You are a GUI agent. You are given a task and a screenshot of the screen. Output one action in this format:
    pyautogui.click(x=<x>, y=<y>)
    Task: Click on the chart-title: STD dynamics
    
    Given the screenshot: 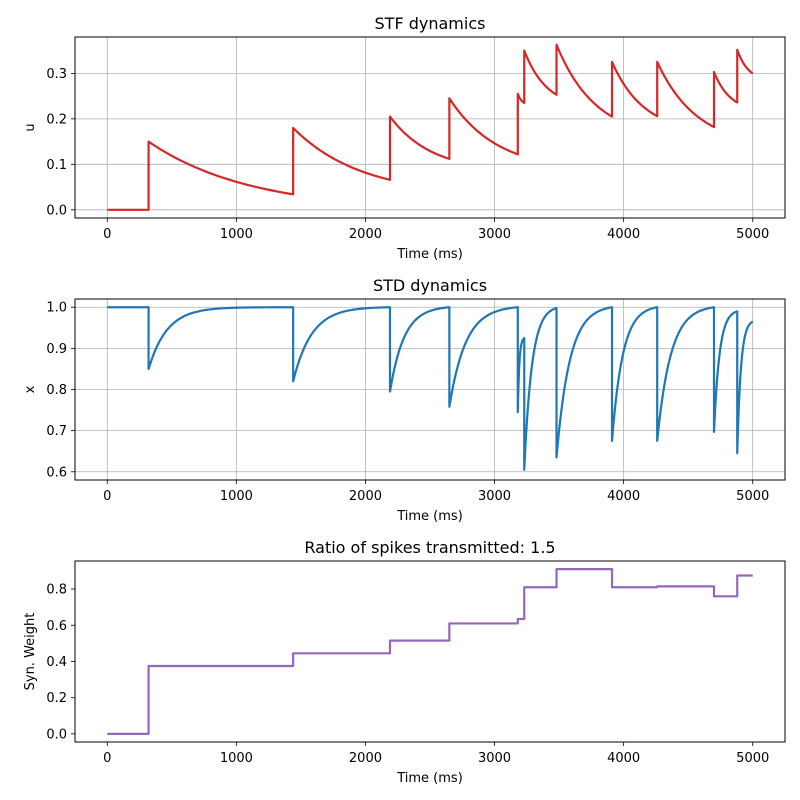 What is the action you would take?
    pyautogui.click(x=430, y=285)
    